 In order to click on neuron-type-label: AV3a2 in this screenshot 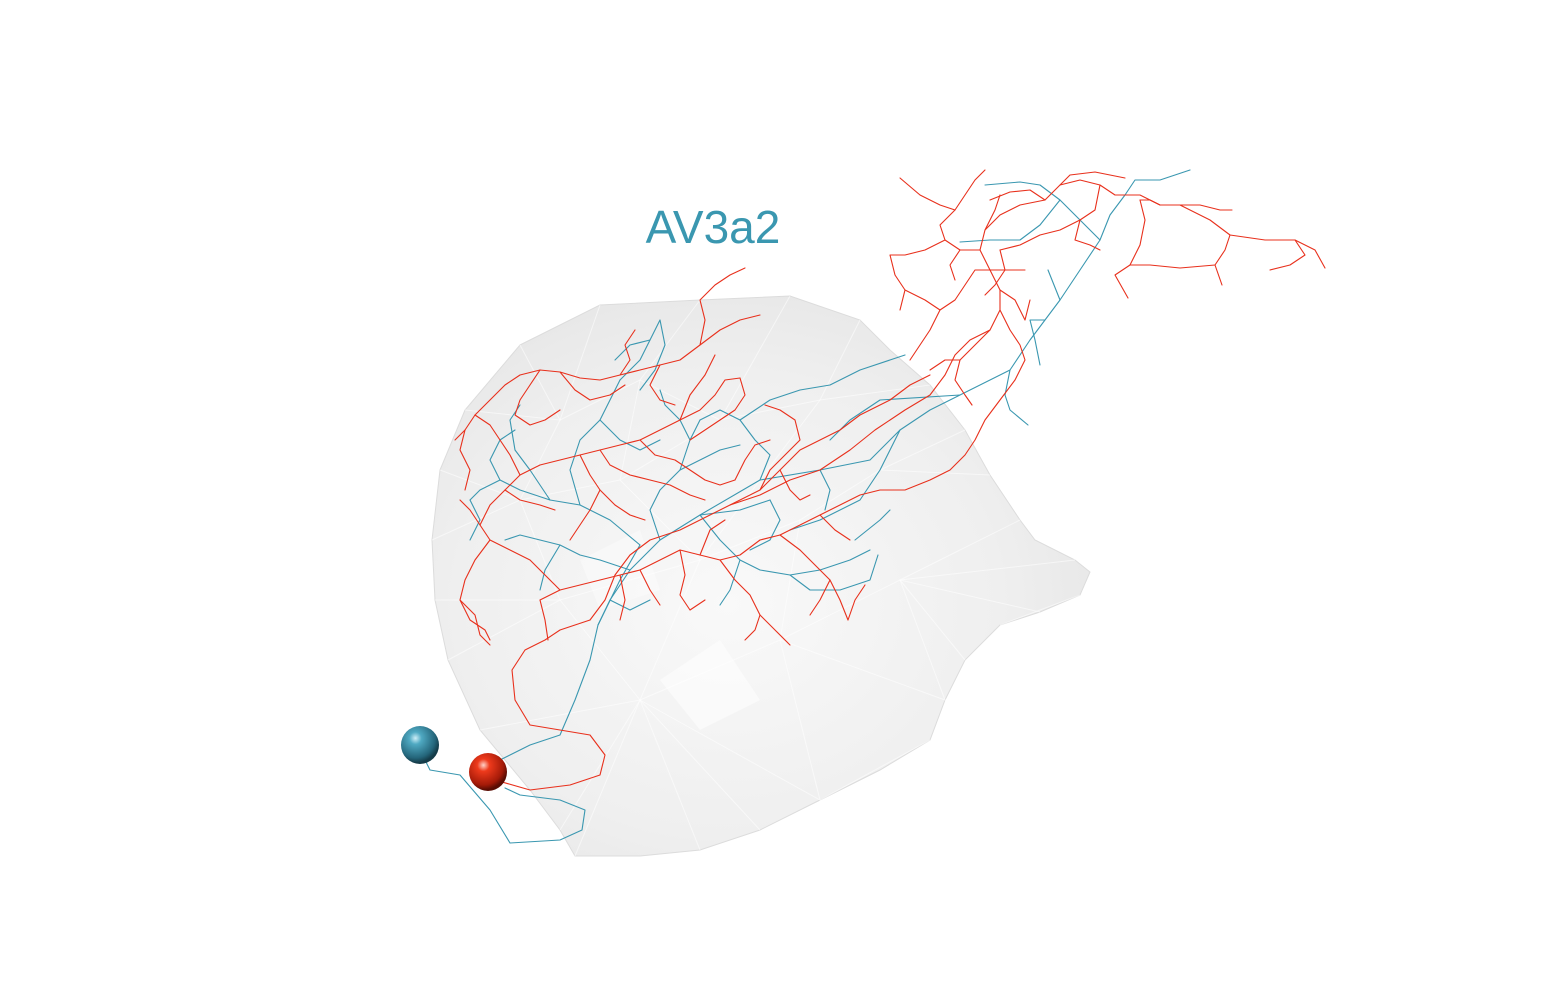, I will do `click(713, 227)`.